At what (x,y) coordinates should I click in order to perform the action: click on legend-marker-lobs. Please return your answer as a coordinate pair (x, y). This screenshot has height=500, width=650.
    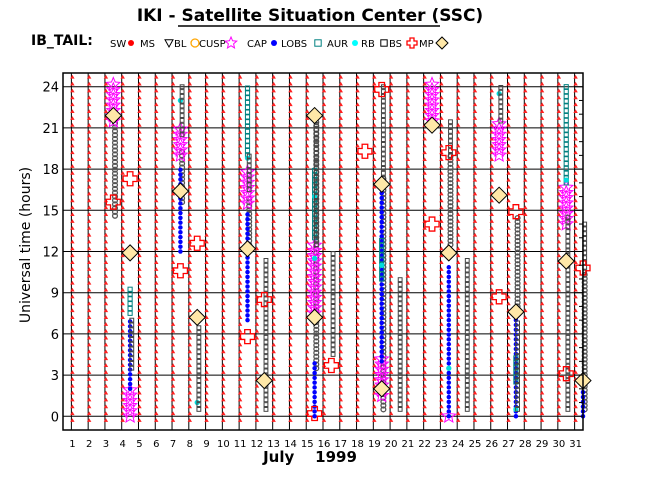
    Looking at the image, I should click on (318, 43).